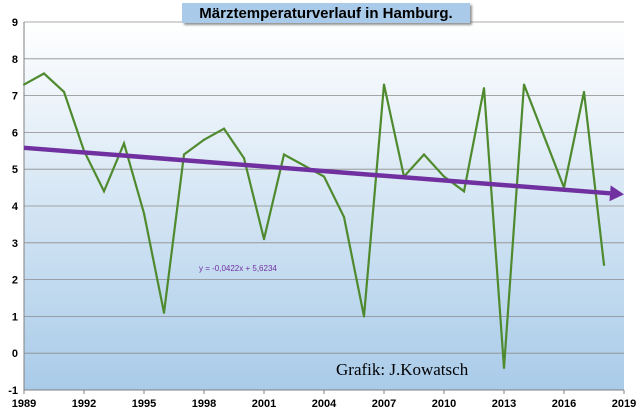 This screenshot has height=414, width=640. Describe the element at coordinates (624, 404) in the screenshot. I see `x-tick-label: 2019` at that location.